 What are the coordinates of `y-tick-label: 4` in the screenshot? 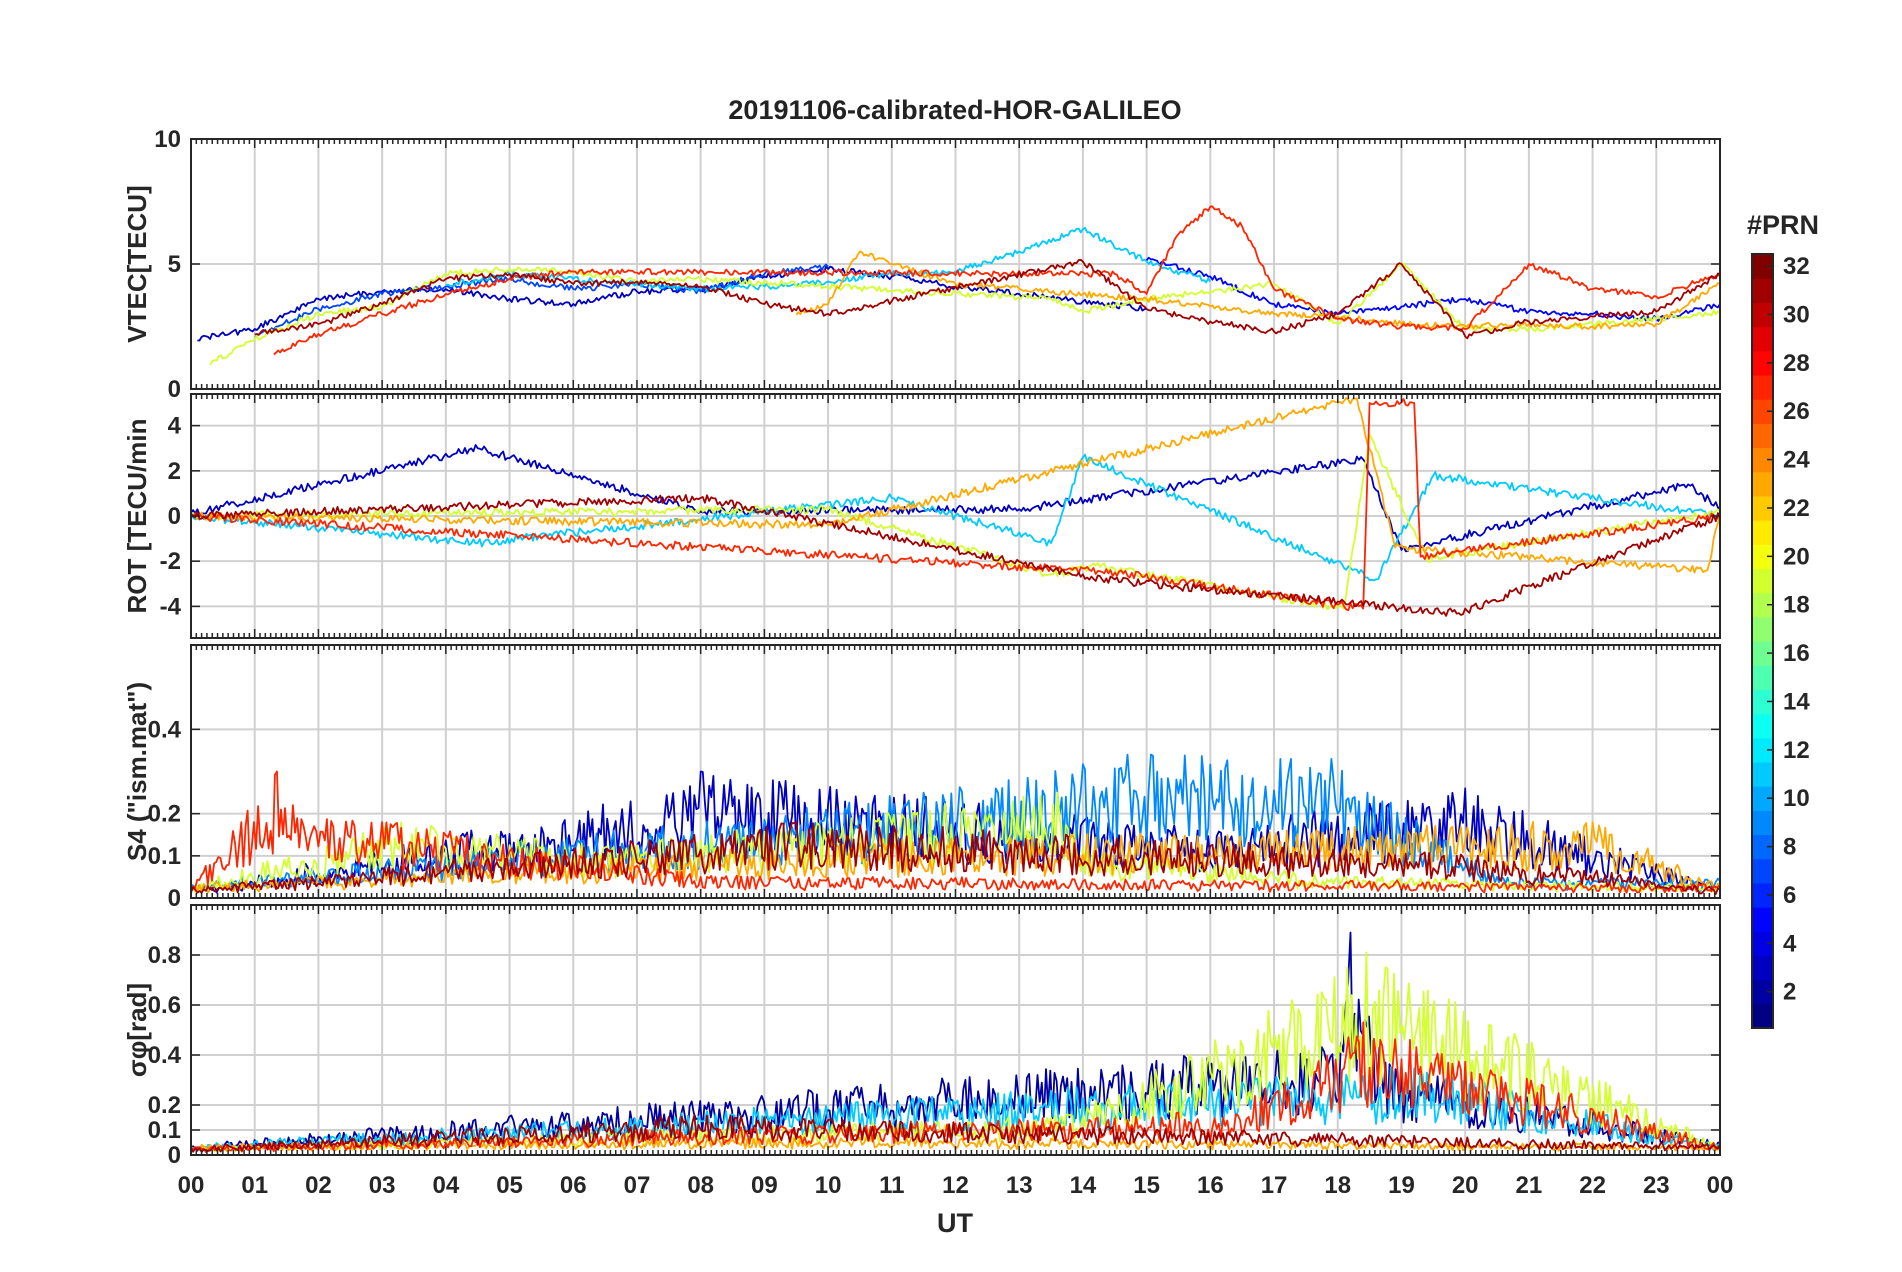 It's located at (175, 426).